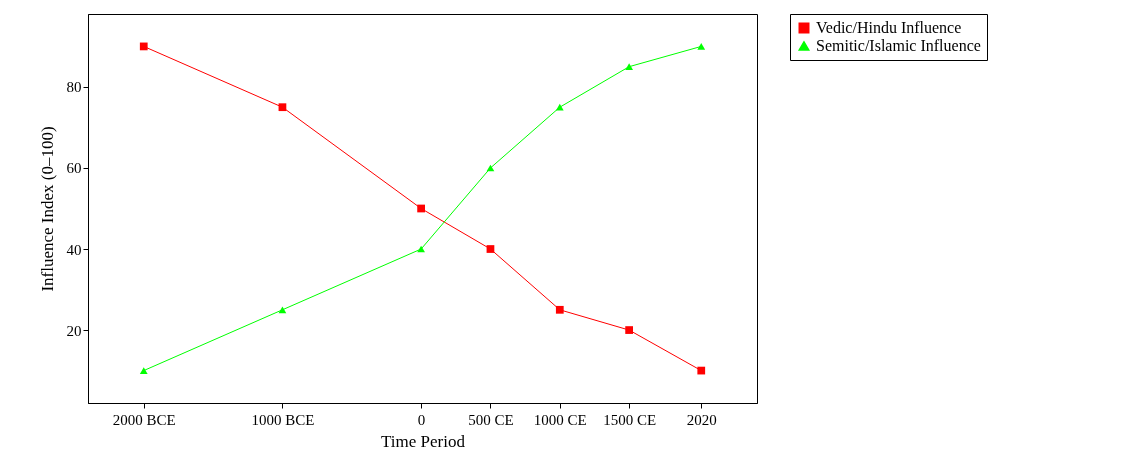  What do you see at coordinates (491, 419) in the screenshot?
I see `x-tick-label: 500 CE` at bounding box center [491, 419].